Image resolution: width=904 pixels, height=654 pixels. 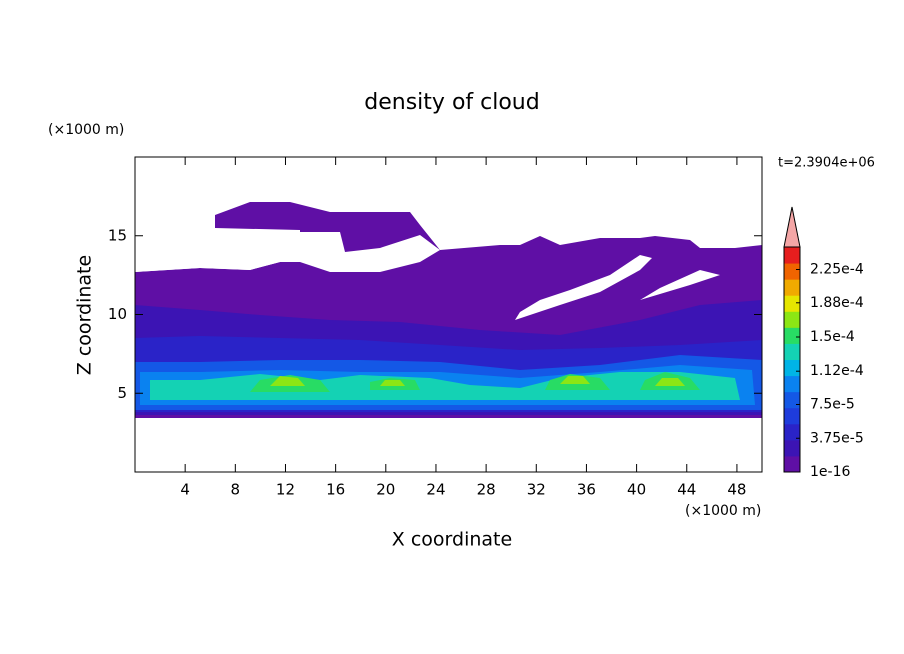 I want to click on x-tick-label: 8, so click(x=236, y=490).